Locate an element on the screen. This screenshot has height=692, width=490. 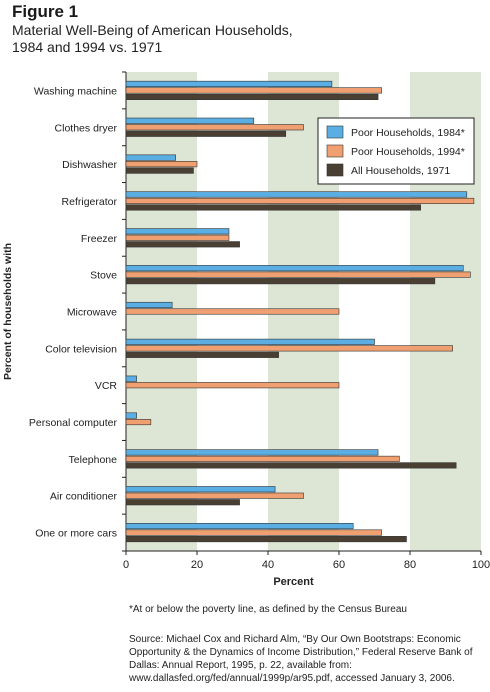
category-label: Personal computer is located at coordinates (73, 423).